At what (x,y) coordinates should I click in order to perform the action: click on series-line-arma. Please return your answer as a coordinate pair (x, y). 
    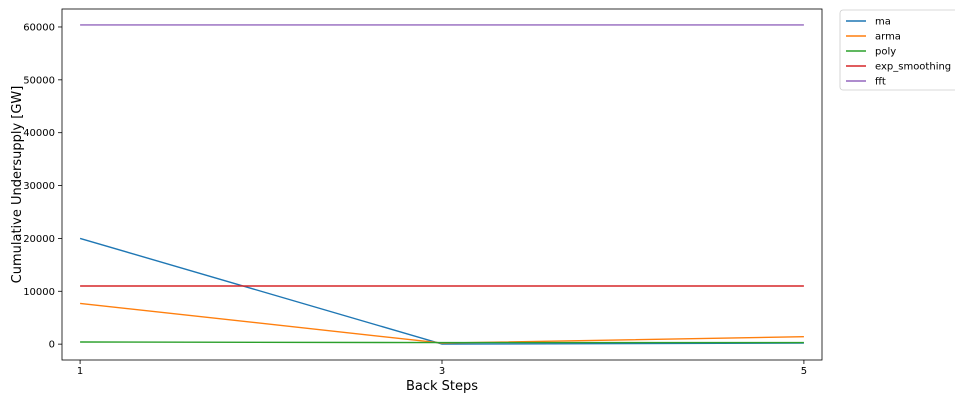
    Looking at the image, I should click on (442, 323).